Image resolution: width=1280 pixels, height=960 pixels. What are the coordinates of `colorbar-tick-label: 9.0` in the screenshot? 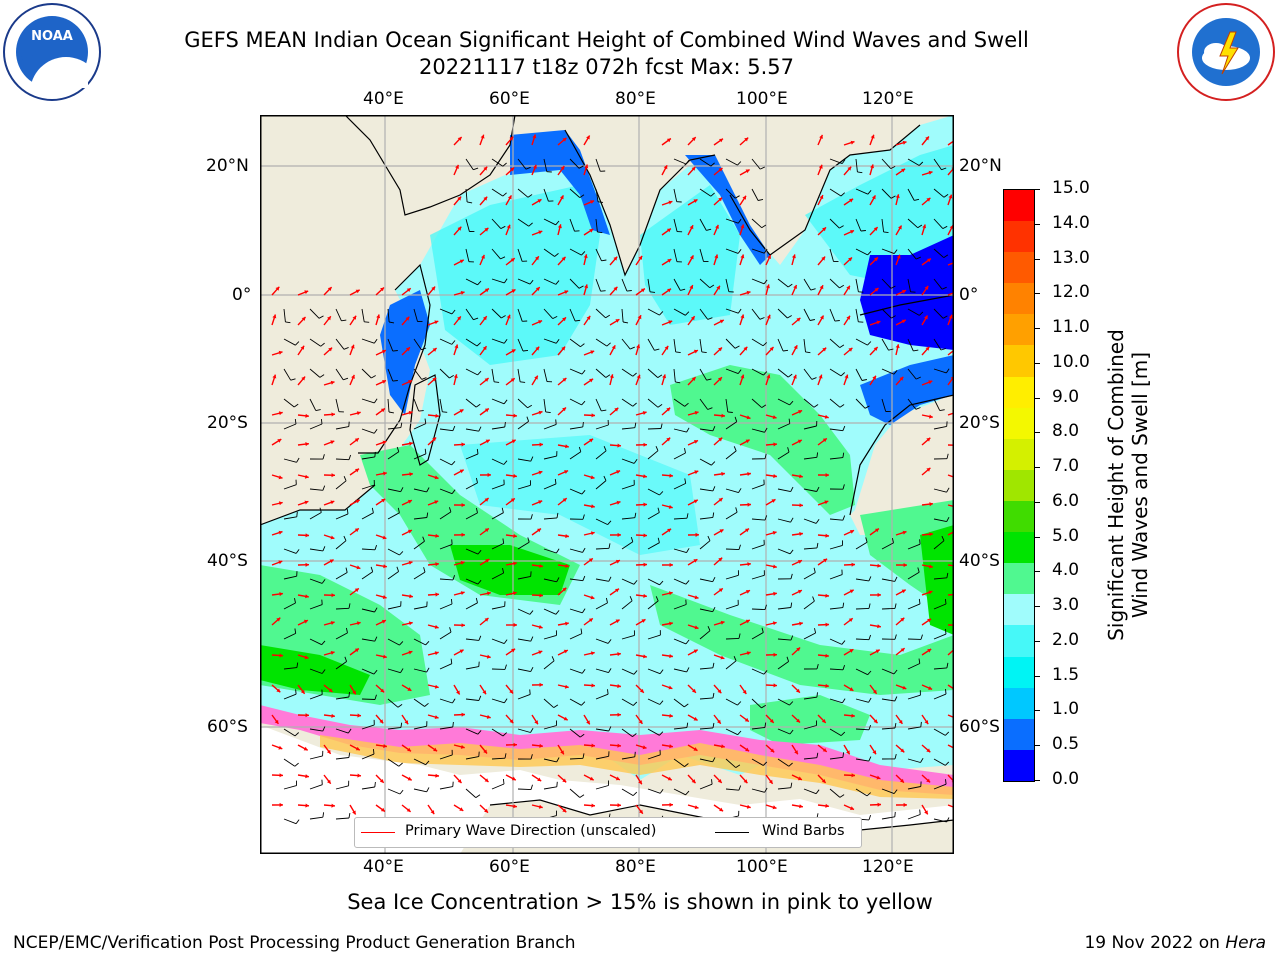 It's located at (1066, 396).